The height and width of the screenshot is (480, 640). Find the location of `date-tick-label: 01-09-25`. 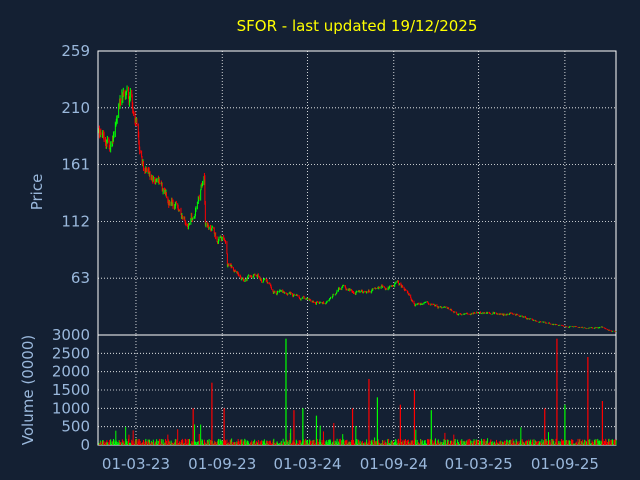

date-tick-label: 01-09-25 is located at coordinates (565, 464).